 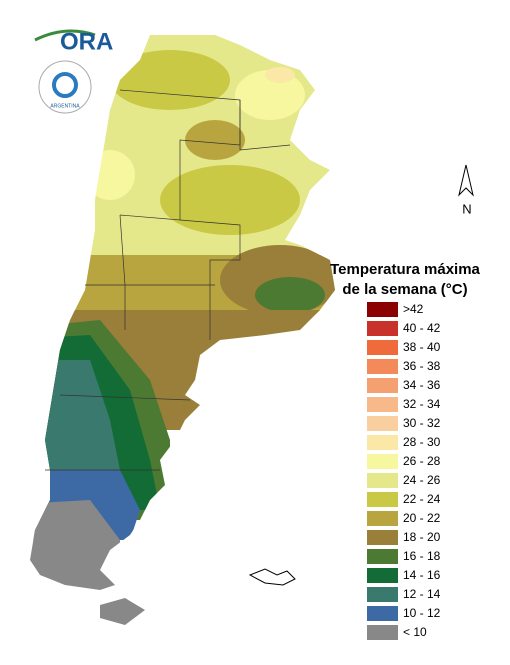 What do you see at coordinates (466, 208) in the screenshot?
I see `north-label: N` at bounding box center [466, 208].